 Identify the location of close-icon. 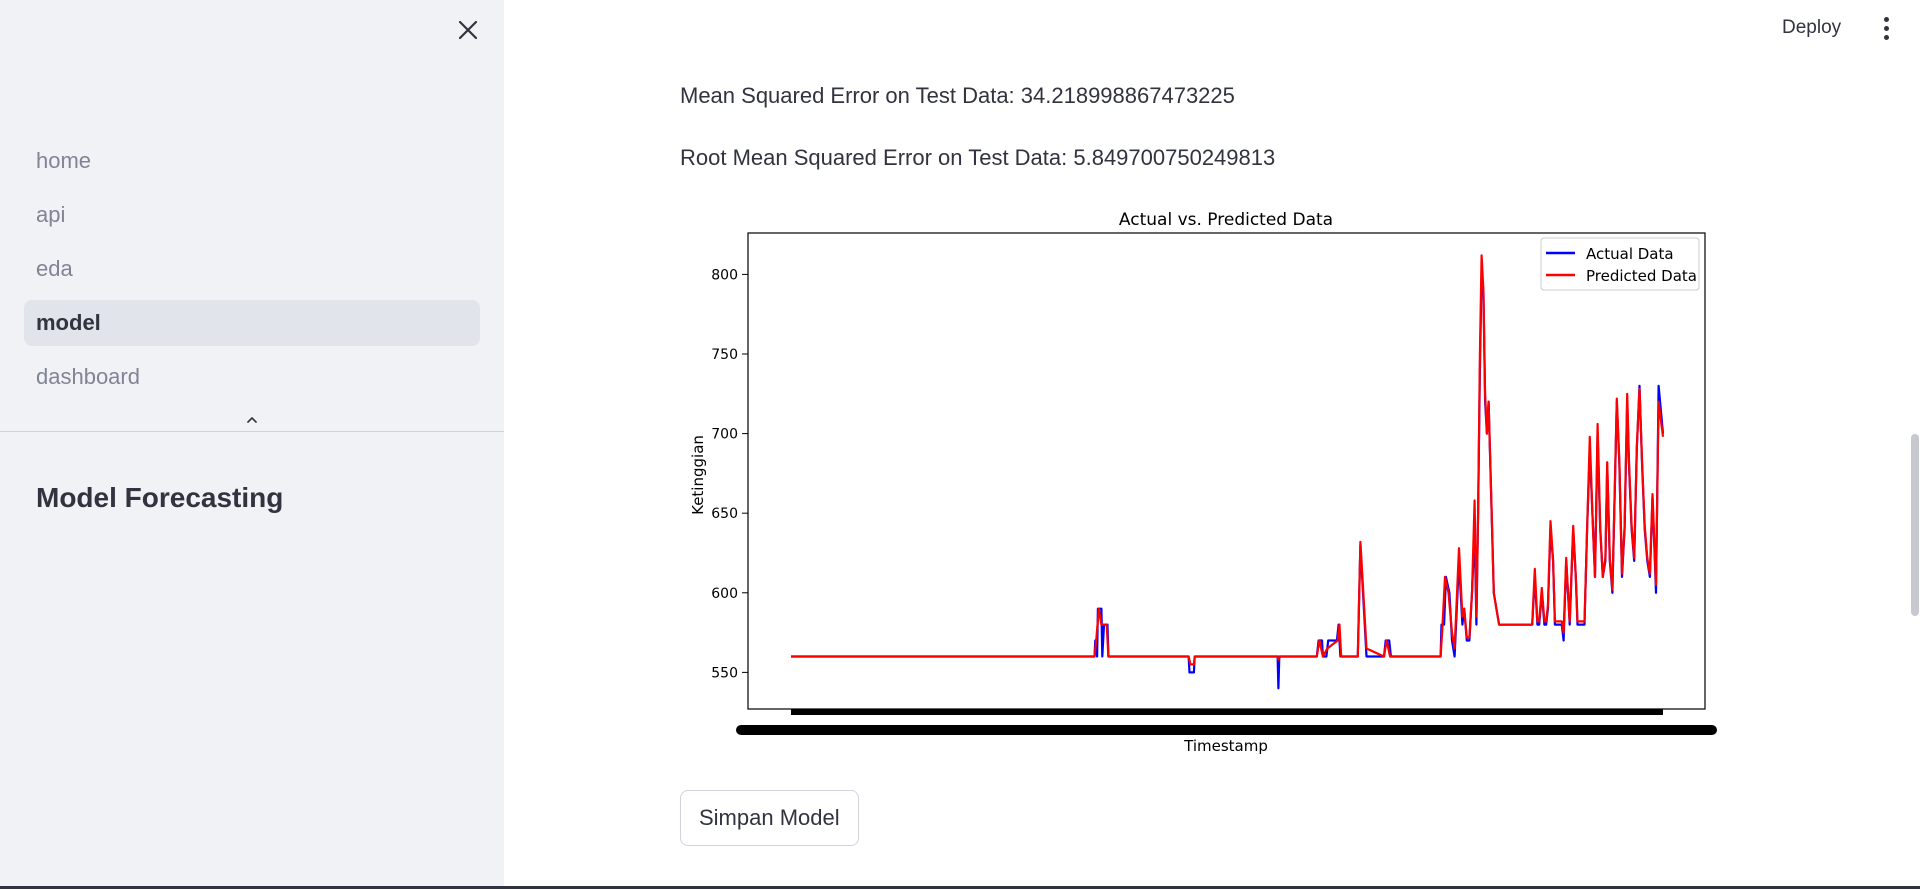
(468, 30).